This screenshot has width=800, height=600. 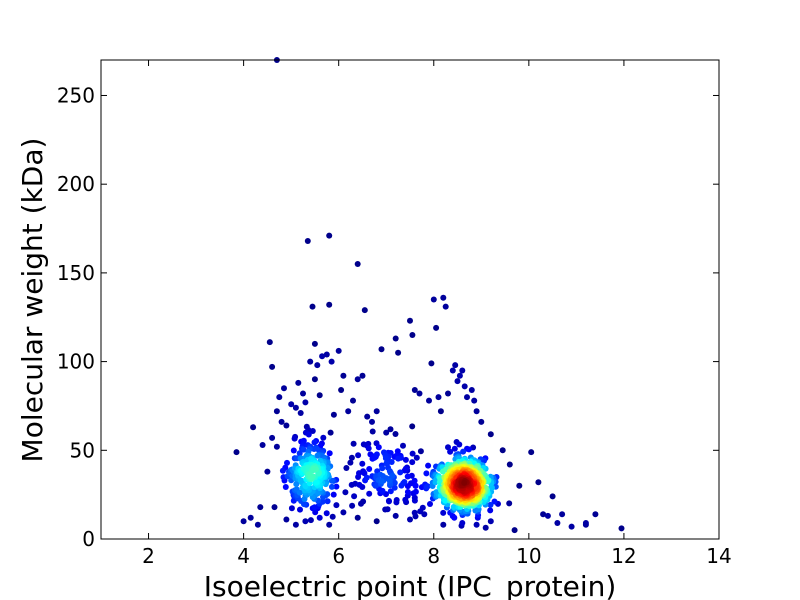 I want to click on y-tick-label: 150, so click(x=76, y=273).